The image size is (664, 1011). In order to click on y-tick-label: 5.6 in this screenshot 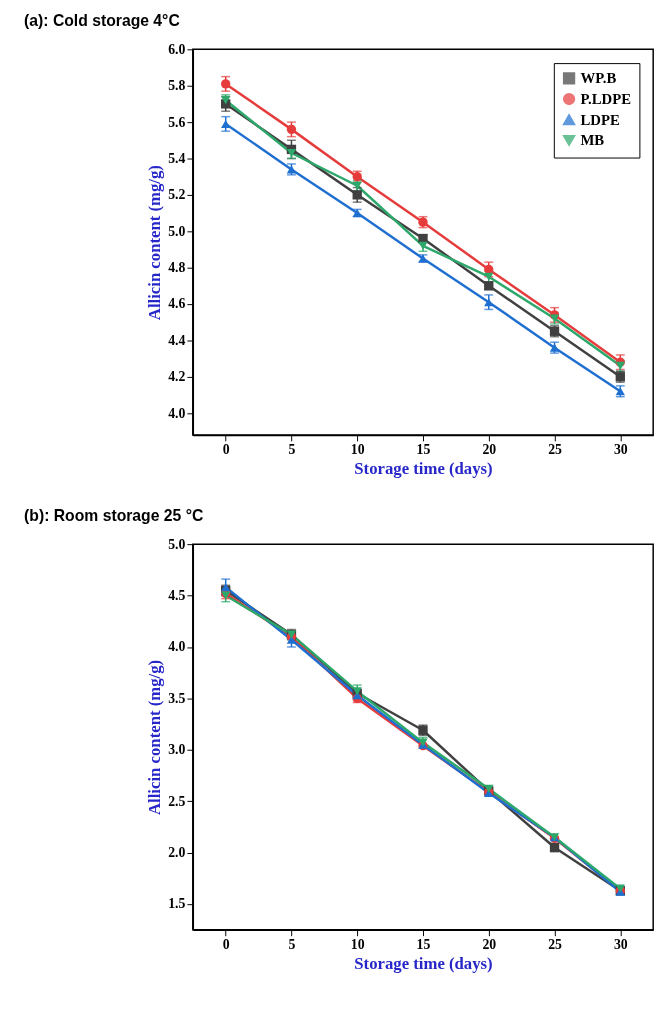, I will do `click(177, 122)`.